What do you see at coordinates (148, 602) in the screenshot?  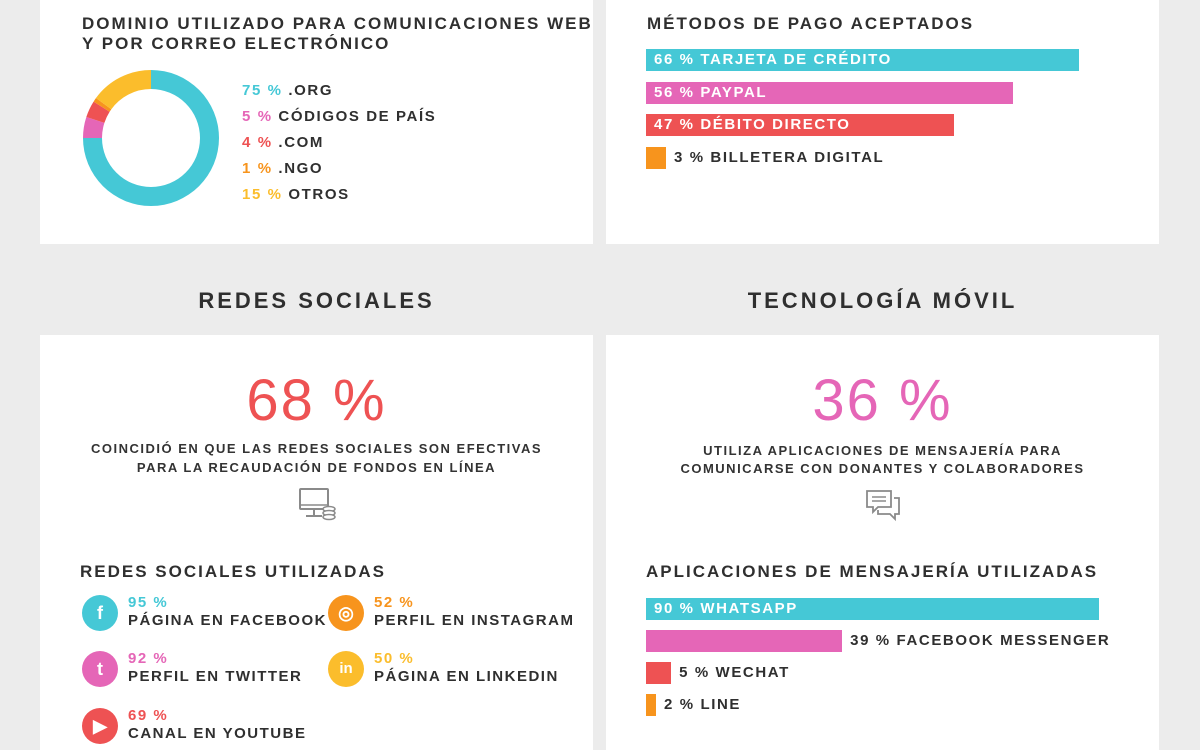 I see `social-item-pct: 95 %` at bounding box center [148, 602].